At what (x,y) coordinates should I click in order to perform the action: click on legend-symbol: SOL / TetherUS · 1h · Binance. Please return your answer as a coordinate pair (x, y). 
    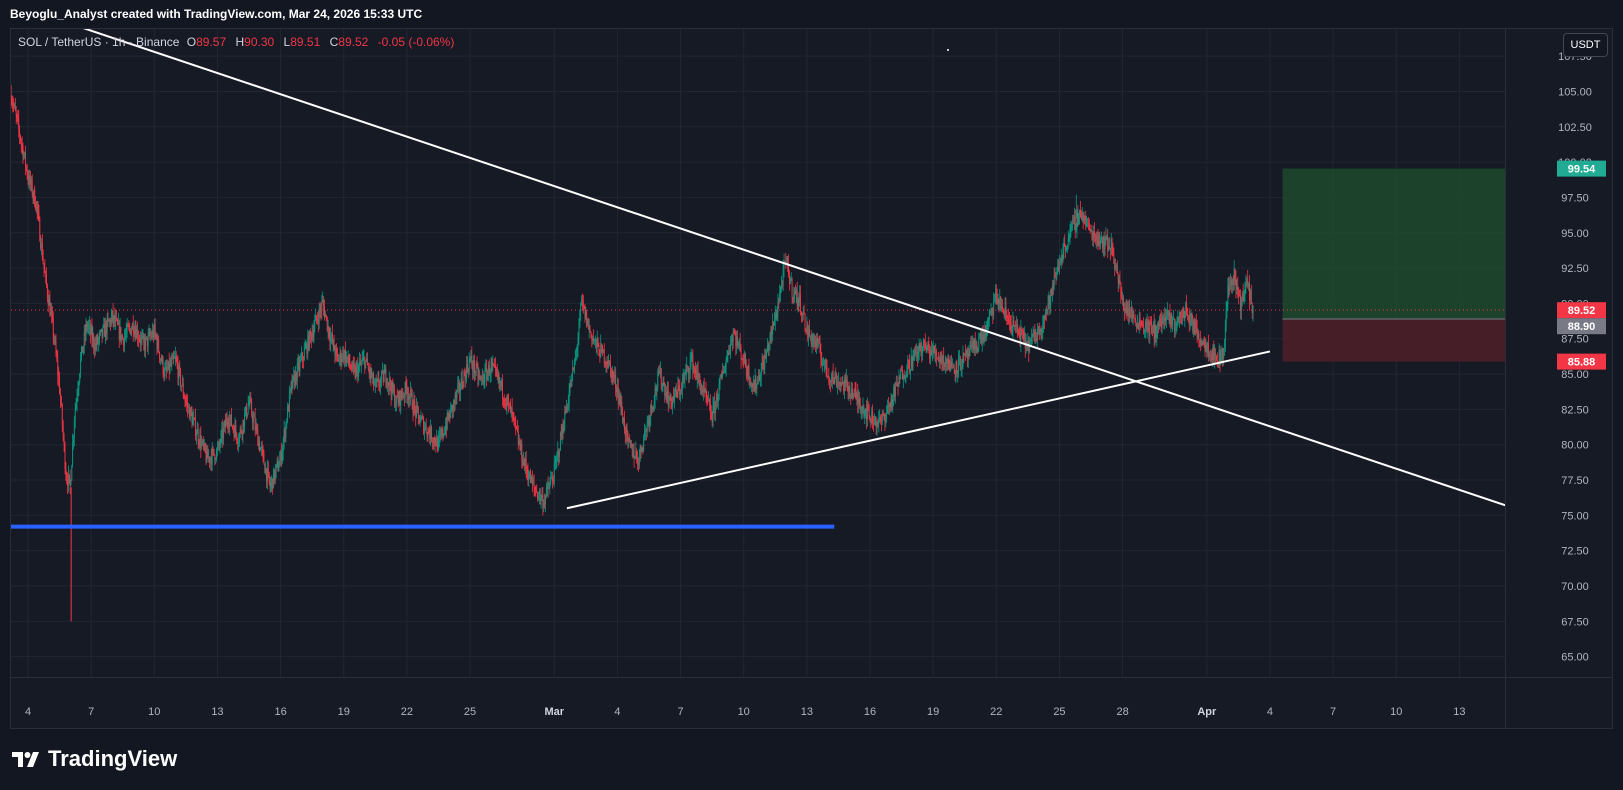
    Looking at the image, I should click on (99, 42).